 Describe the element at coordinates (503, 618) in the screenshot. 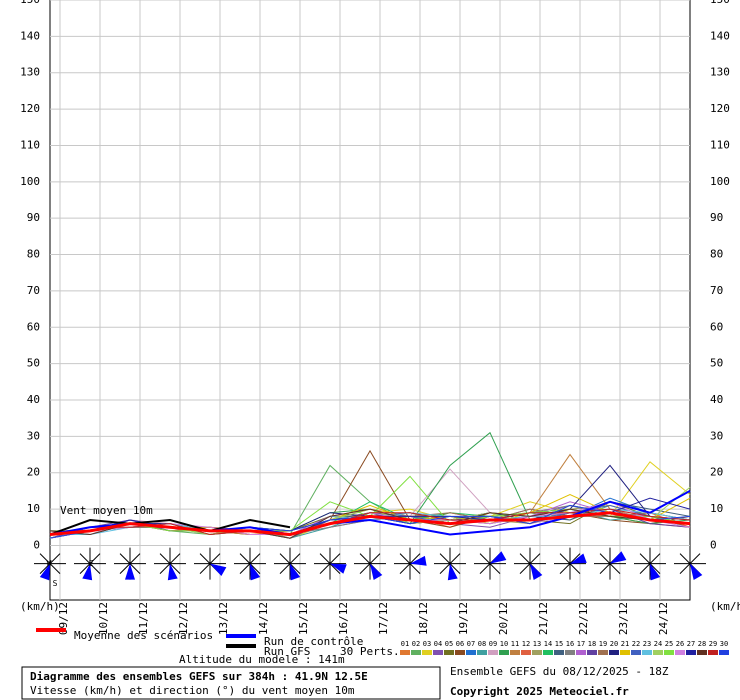

I see `x-tick-label: 20/12` at that location.